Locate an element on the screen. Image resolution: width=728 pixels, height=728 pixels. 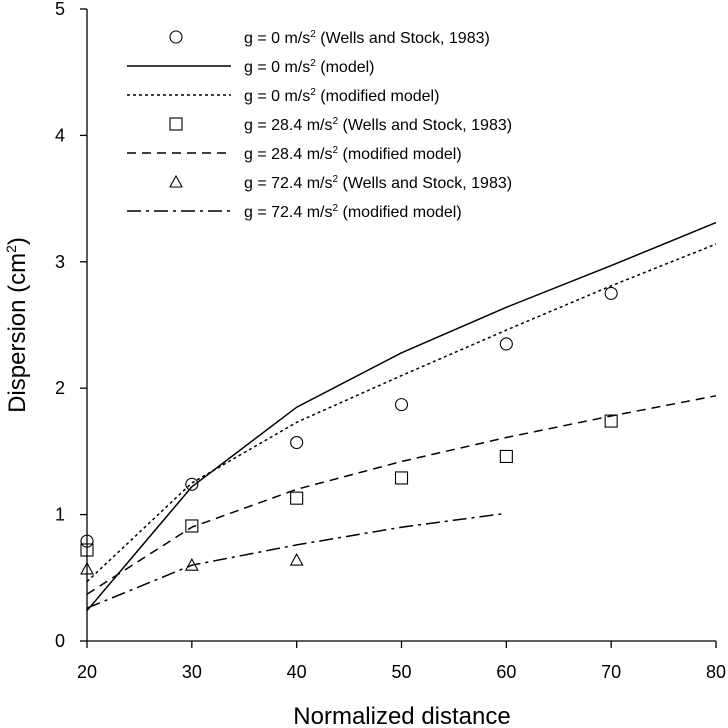
x-tick-label: 30 is located at coordinates (192, 672).